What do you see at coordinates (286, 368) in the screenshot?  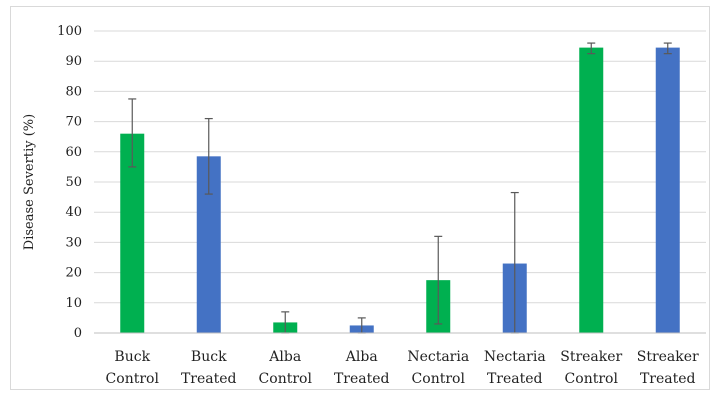 I see `x-tick-label: Alba Control` at bounding box center [286, 368].